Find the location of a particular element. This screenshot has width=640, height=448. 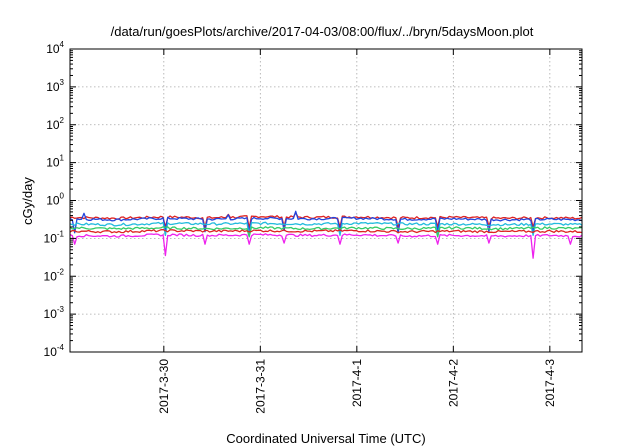

y-tick-label: 10⁻⁴ is located at coordinates (54, 351).